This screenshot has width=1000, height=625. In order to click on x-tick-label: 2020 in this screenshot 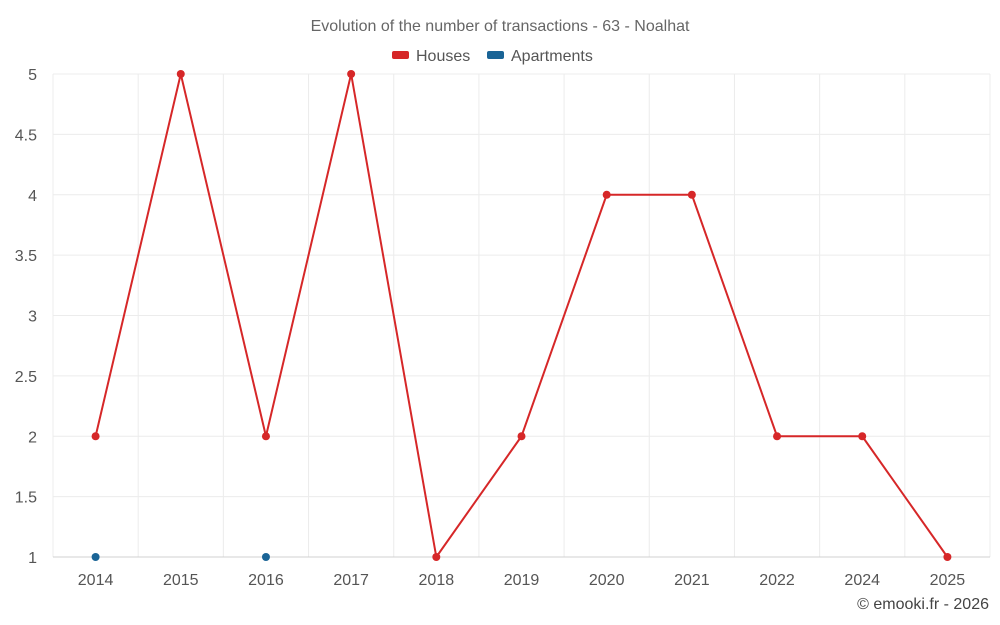, I will do `click(607, 580)`.